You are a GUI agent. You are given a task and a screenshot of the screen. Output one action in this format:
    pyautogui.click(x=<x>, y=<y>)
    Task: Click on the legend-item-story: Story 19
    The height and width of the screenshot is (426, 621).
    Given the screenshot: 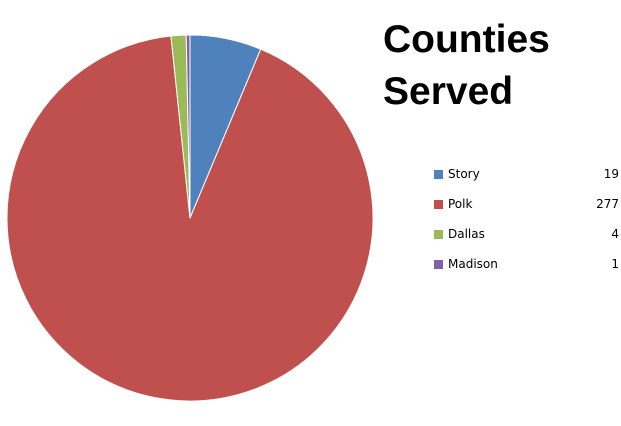 What is the action you would take?
    pyautogui.click(x=526, y=179)
    